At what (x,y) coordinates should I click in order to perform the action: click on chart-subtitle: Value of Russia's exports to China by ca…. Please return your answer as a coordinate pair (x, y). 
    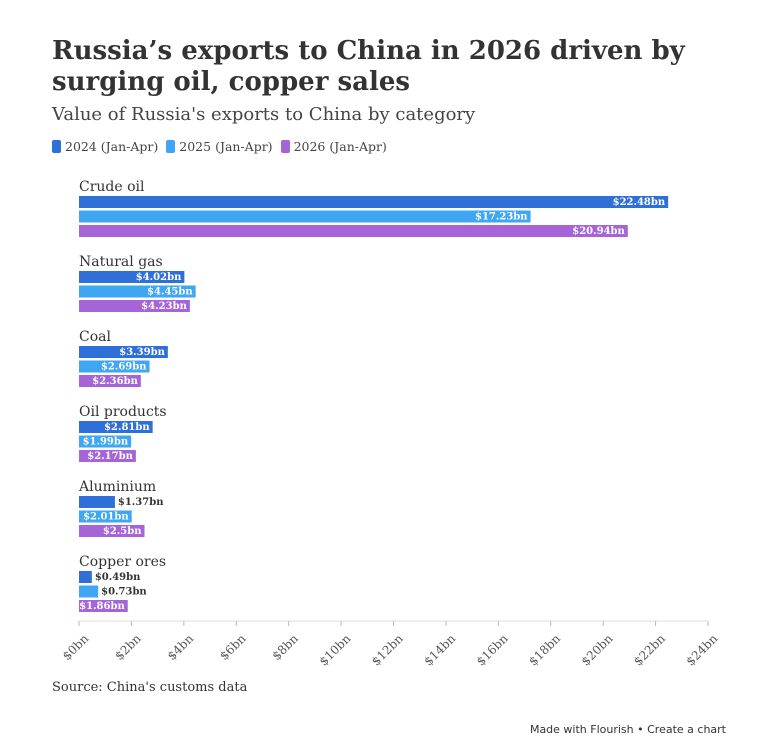
    Looking at the image, I should click on (264, 114).